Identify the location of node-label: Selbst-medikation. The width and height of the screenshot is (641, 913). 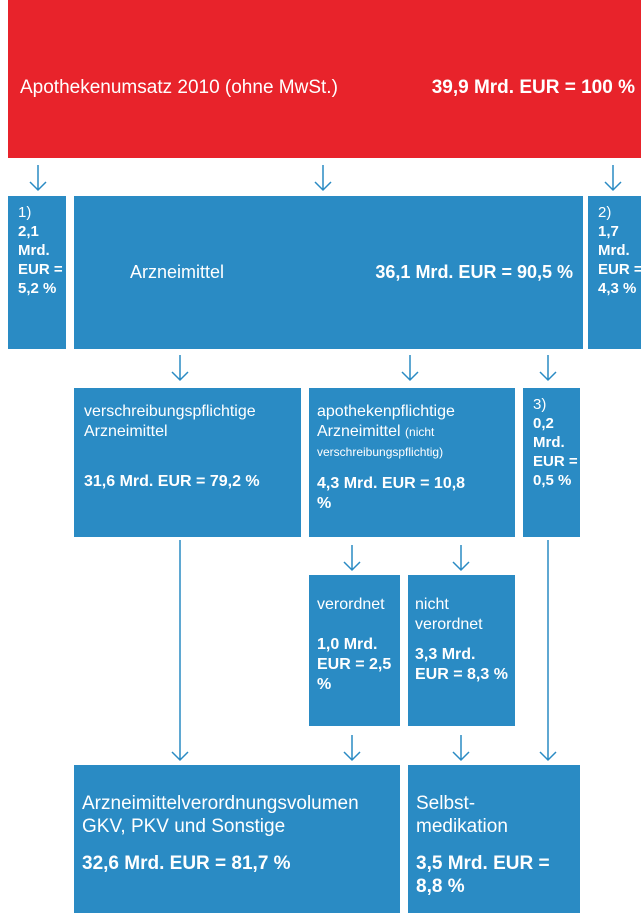
(462, 815).